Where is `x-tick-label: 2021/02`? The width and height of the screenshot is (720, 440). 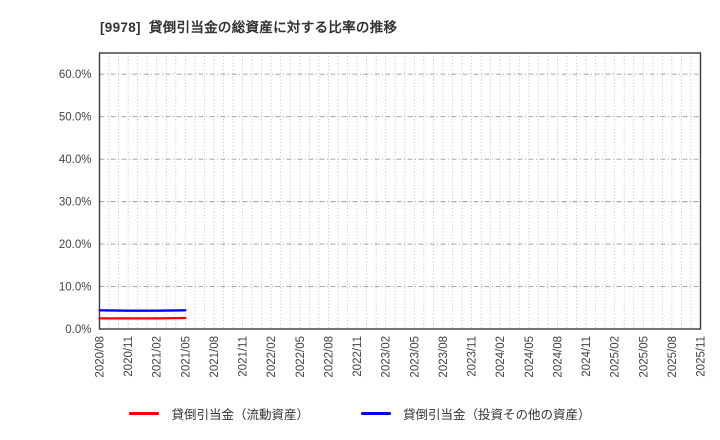 x-tick-label: 2021/02 is located at coordinates (158, 357).